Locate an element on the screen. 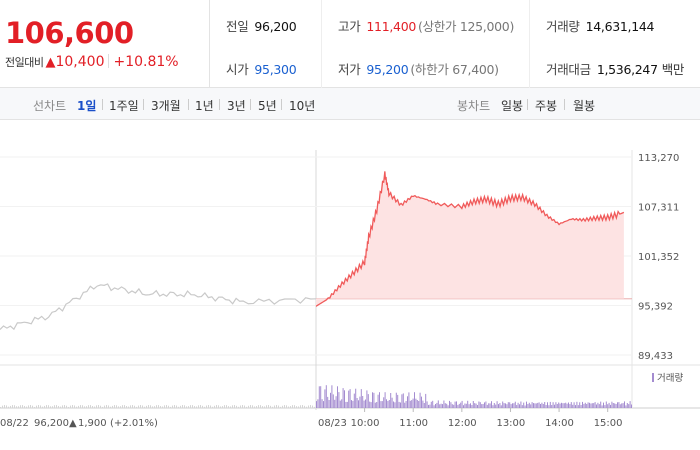 This screenshot has height=450, width=700. period-3m-button: 3개월 is located at coordinates (166, 106).